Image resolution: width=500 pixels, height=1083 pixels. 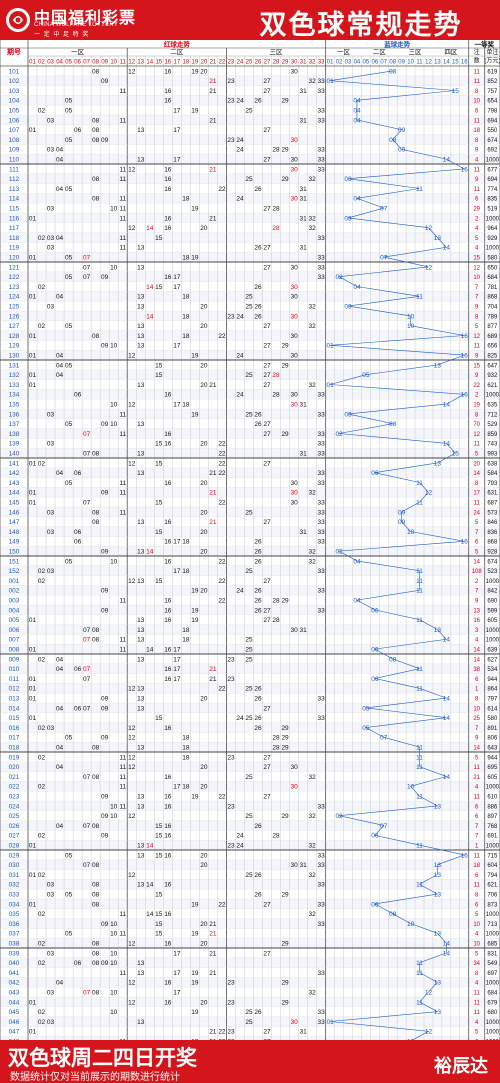 What do you see at coordinates (492, 827) in the screenshot?
I see `prize-amount: 768` at bounding box center [492, 827].